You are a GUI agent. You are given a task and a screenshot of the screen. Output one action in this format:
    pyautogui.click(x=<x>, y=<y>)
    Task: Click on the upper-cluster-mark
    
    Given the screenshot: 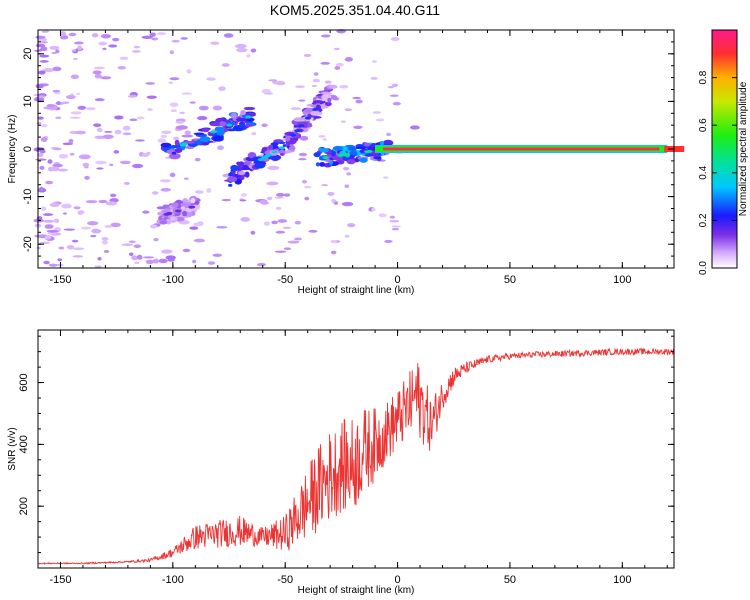 What is the action you would take?
    pyautogui.click(x=288, y=138)
    